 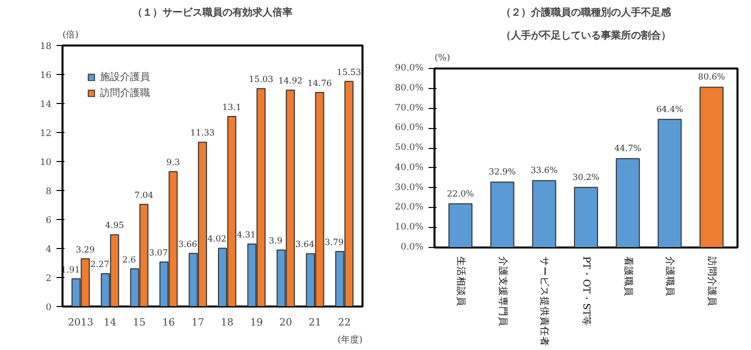 What do you see at coordinates (628, 276) in the screenshot?
I see `x-tick-label: 看護職員` at bounding box center [628, 276].